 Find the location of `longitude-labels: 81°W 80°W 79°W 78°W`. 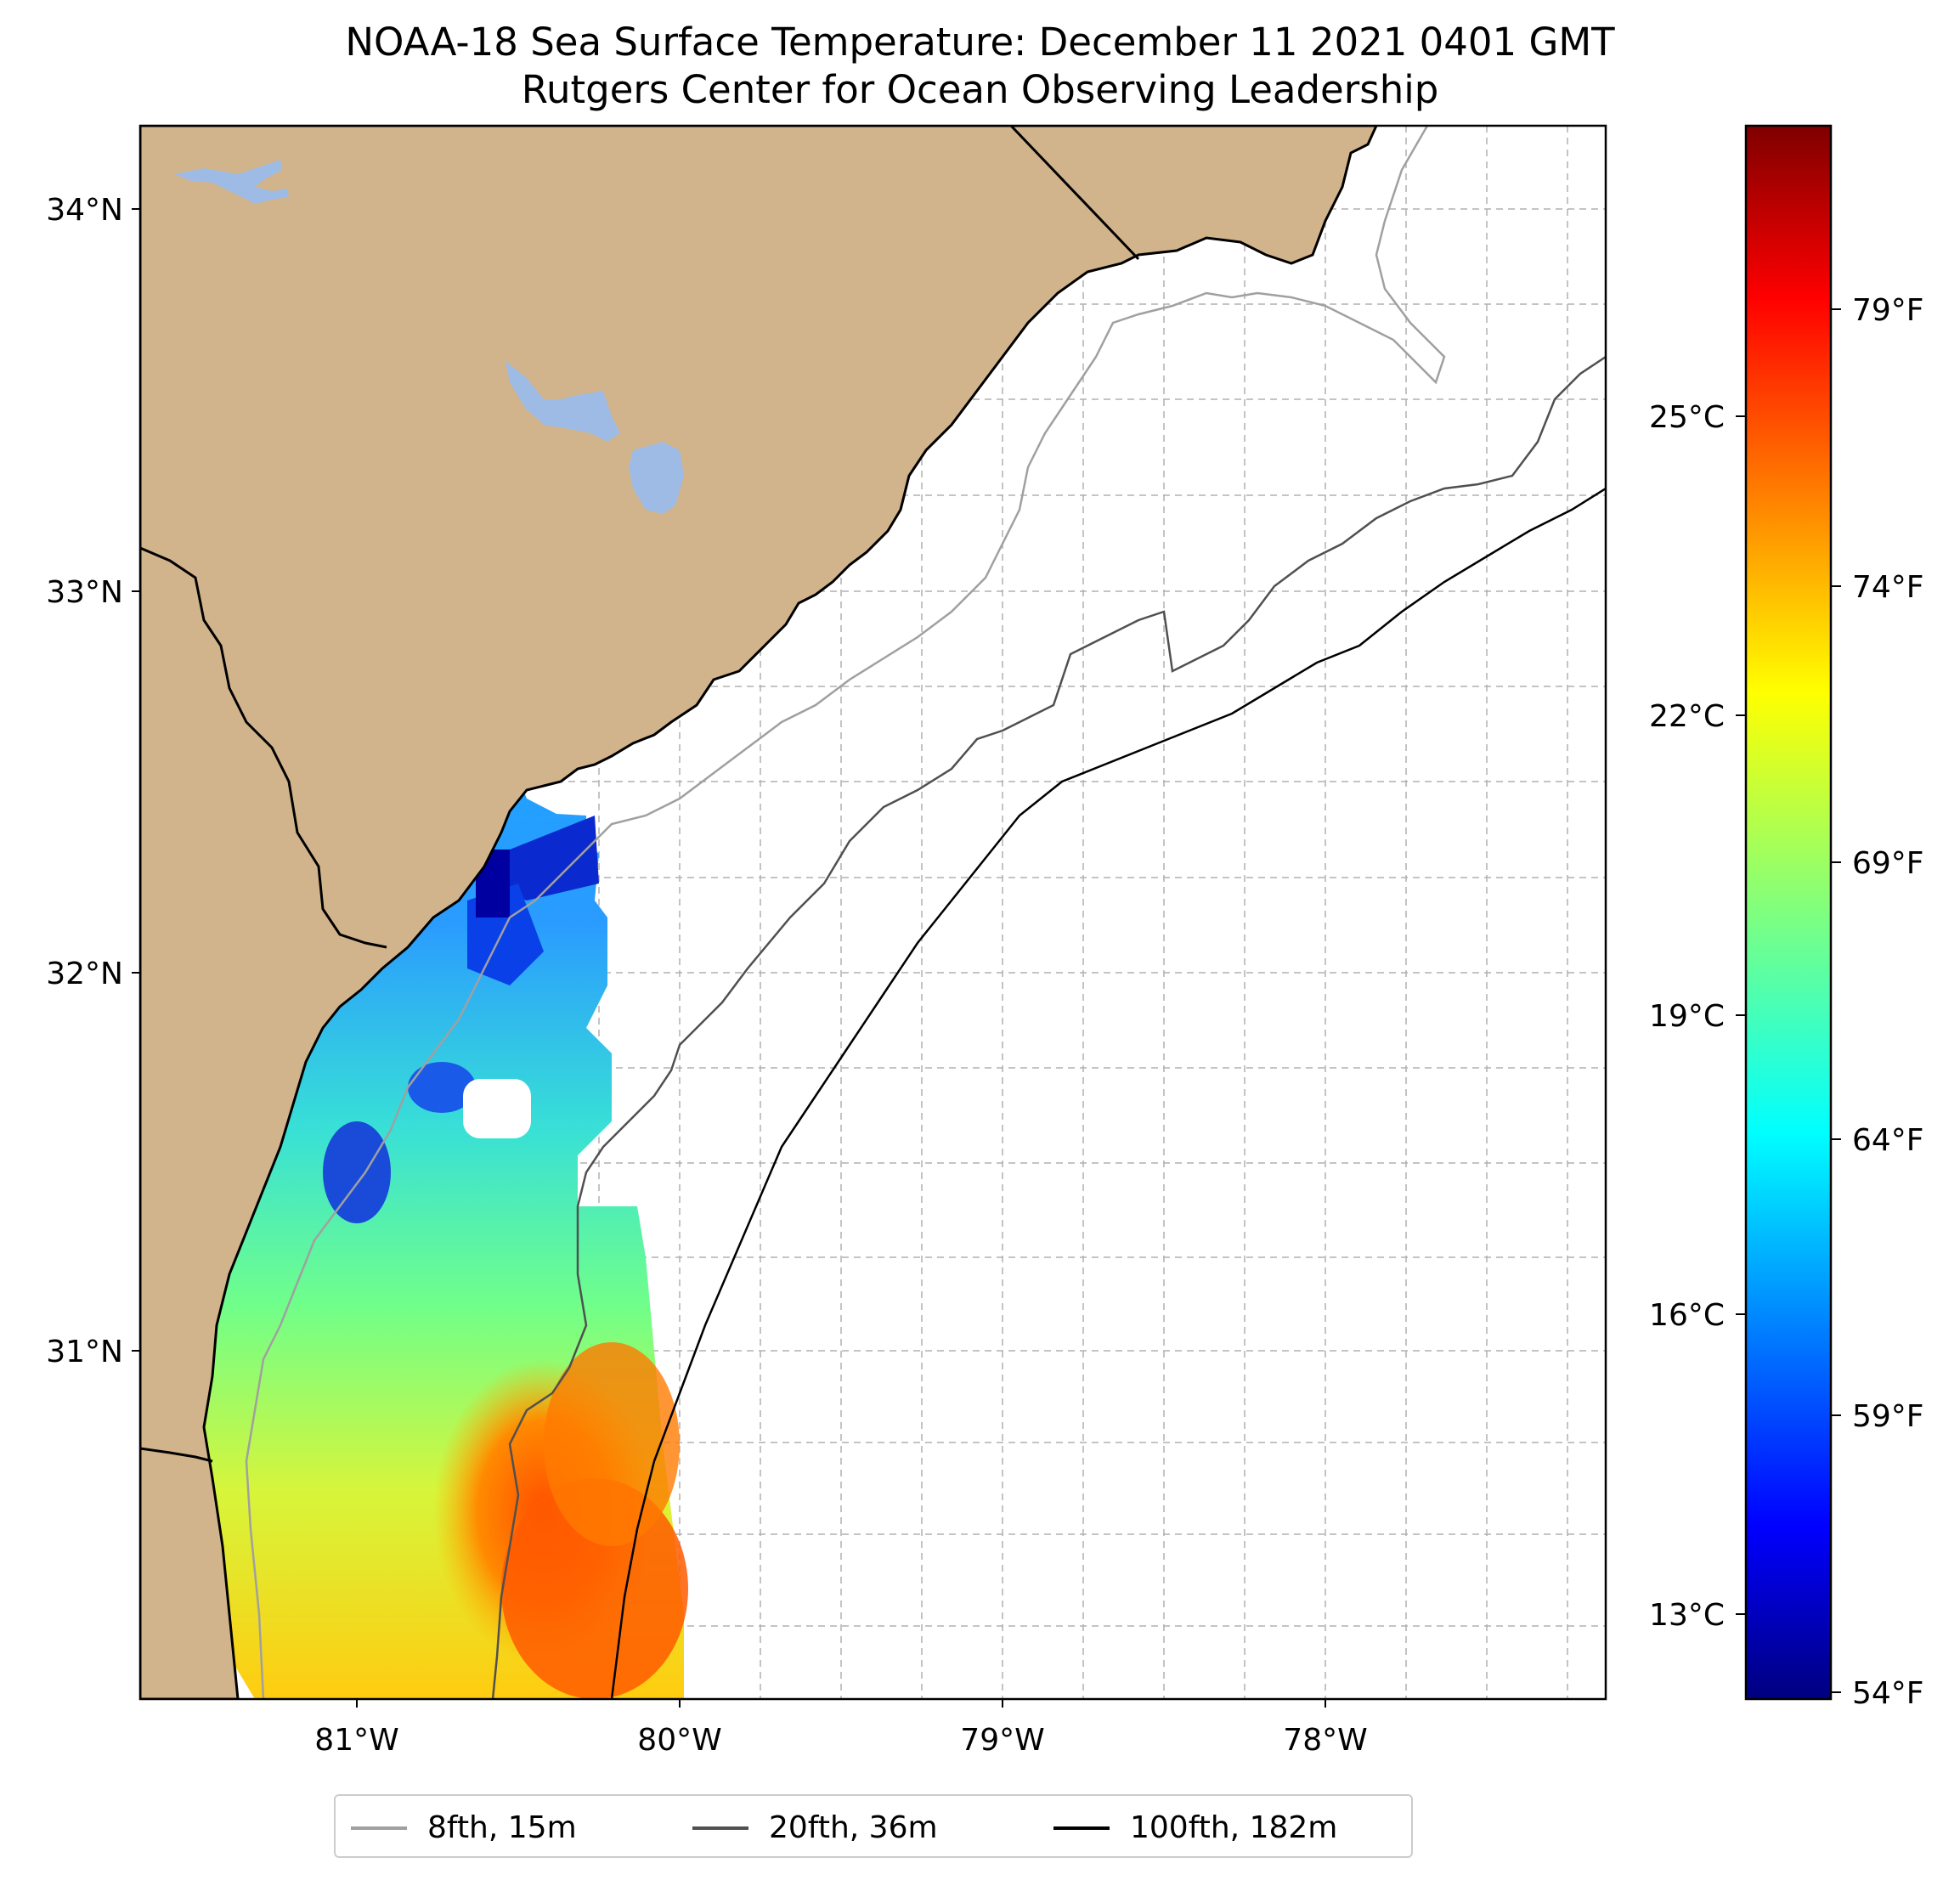

longitude-labels: 81°W 80°W 79°W 78°W is located at coordinates (841, 1729).